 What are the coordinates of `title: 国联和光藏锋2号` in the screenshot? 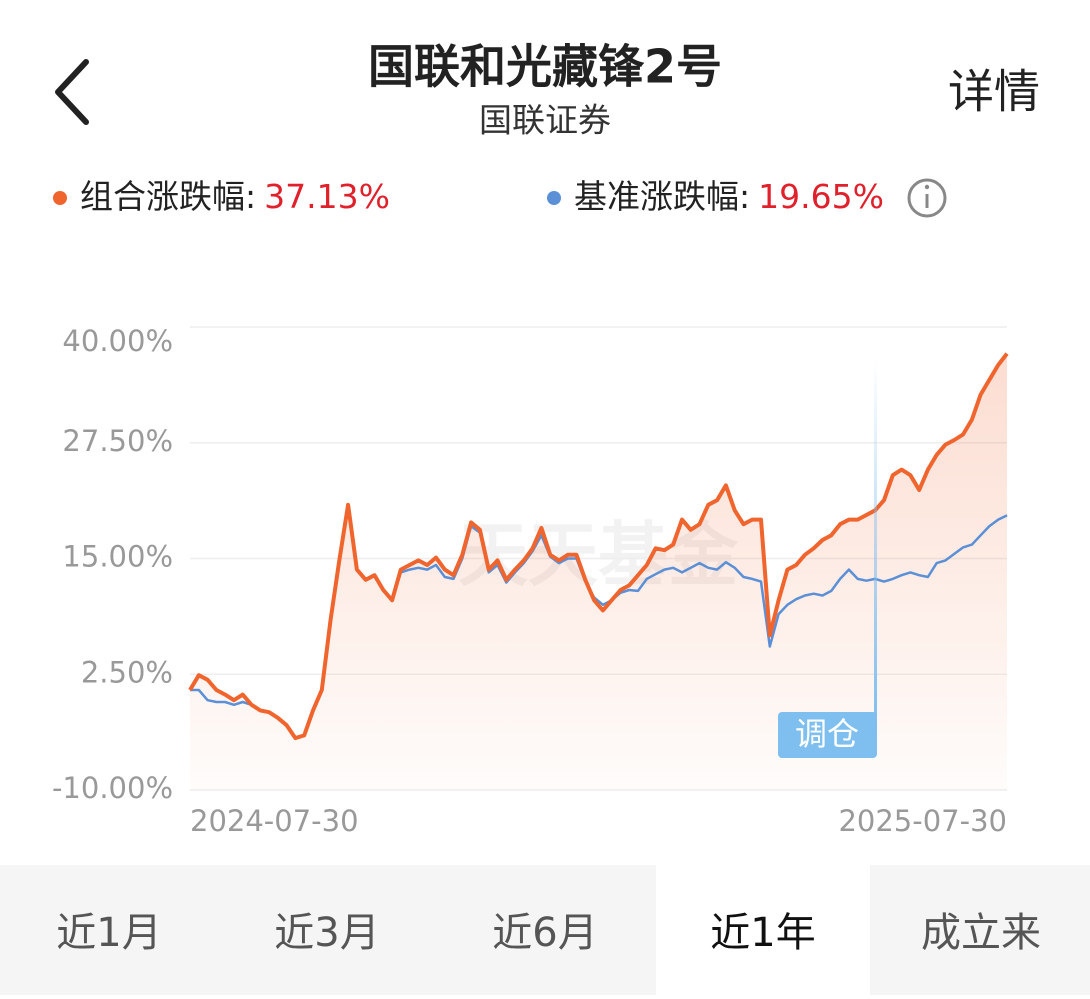 It's located at (545, 67).